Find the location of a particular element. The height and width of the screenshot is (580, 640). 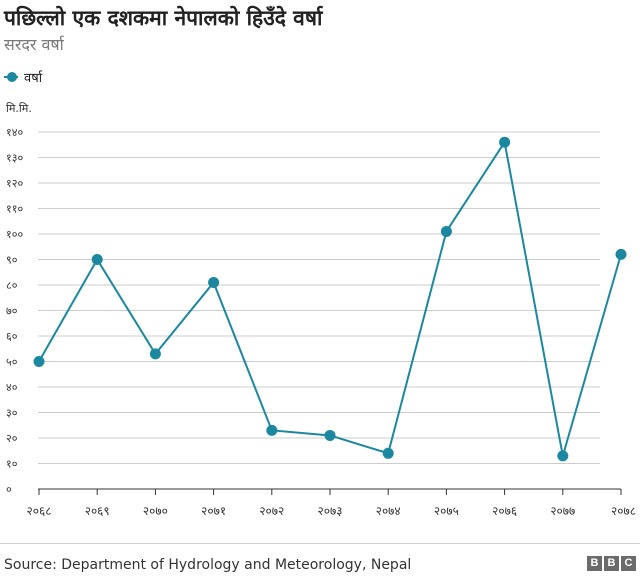

y-tick-label: ५० is located at coordinates (12, 362).